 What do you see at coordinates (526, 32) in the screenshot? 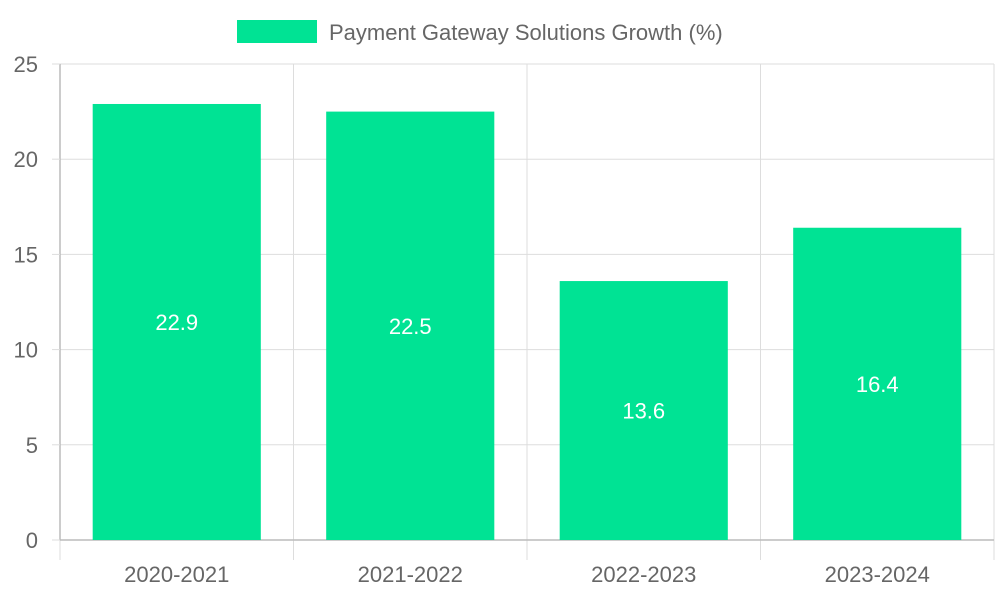
I see `legend-label: Payment Gateway Solutions Growth (%)` at bounding box center [526, 32].